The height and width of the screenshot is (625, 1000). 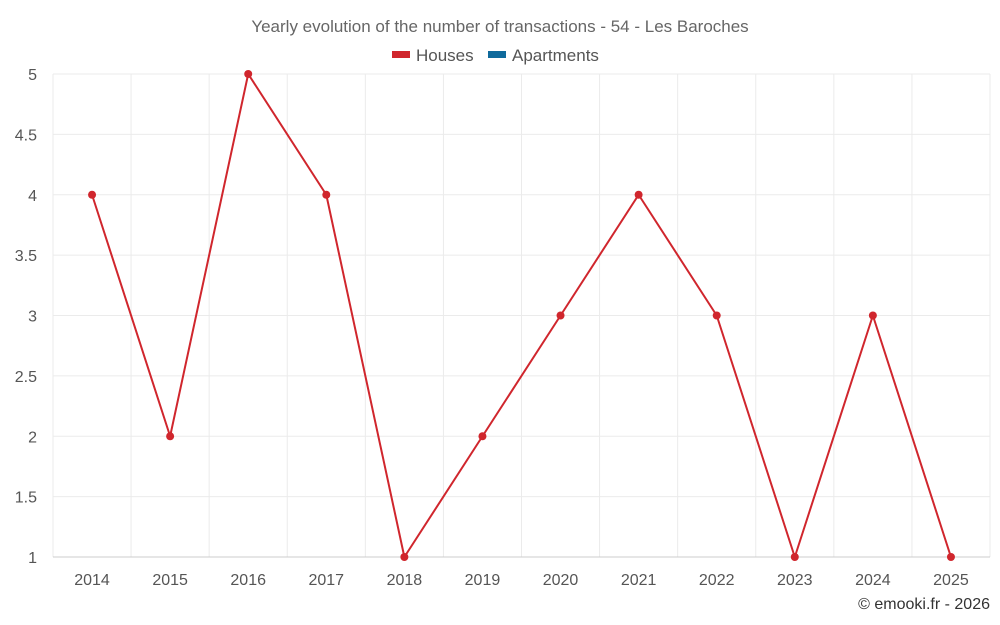 I want to click on y-tick-label: 1, so click(x=32, y=558).